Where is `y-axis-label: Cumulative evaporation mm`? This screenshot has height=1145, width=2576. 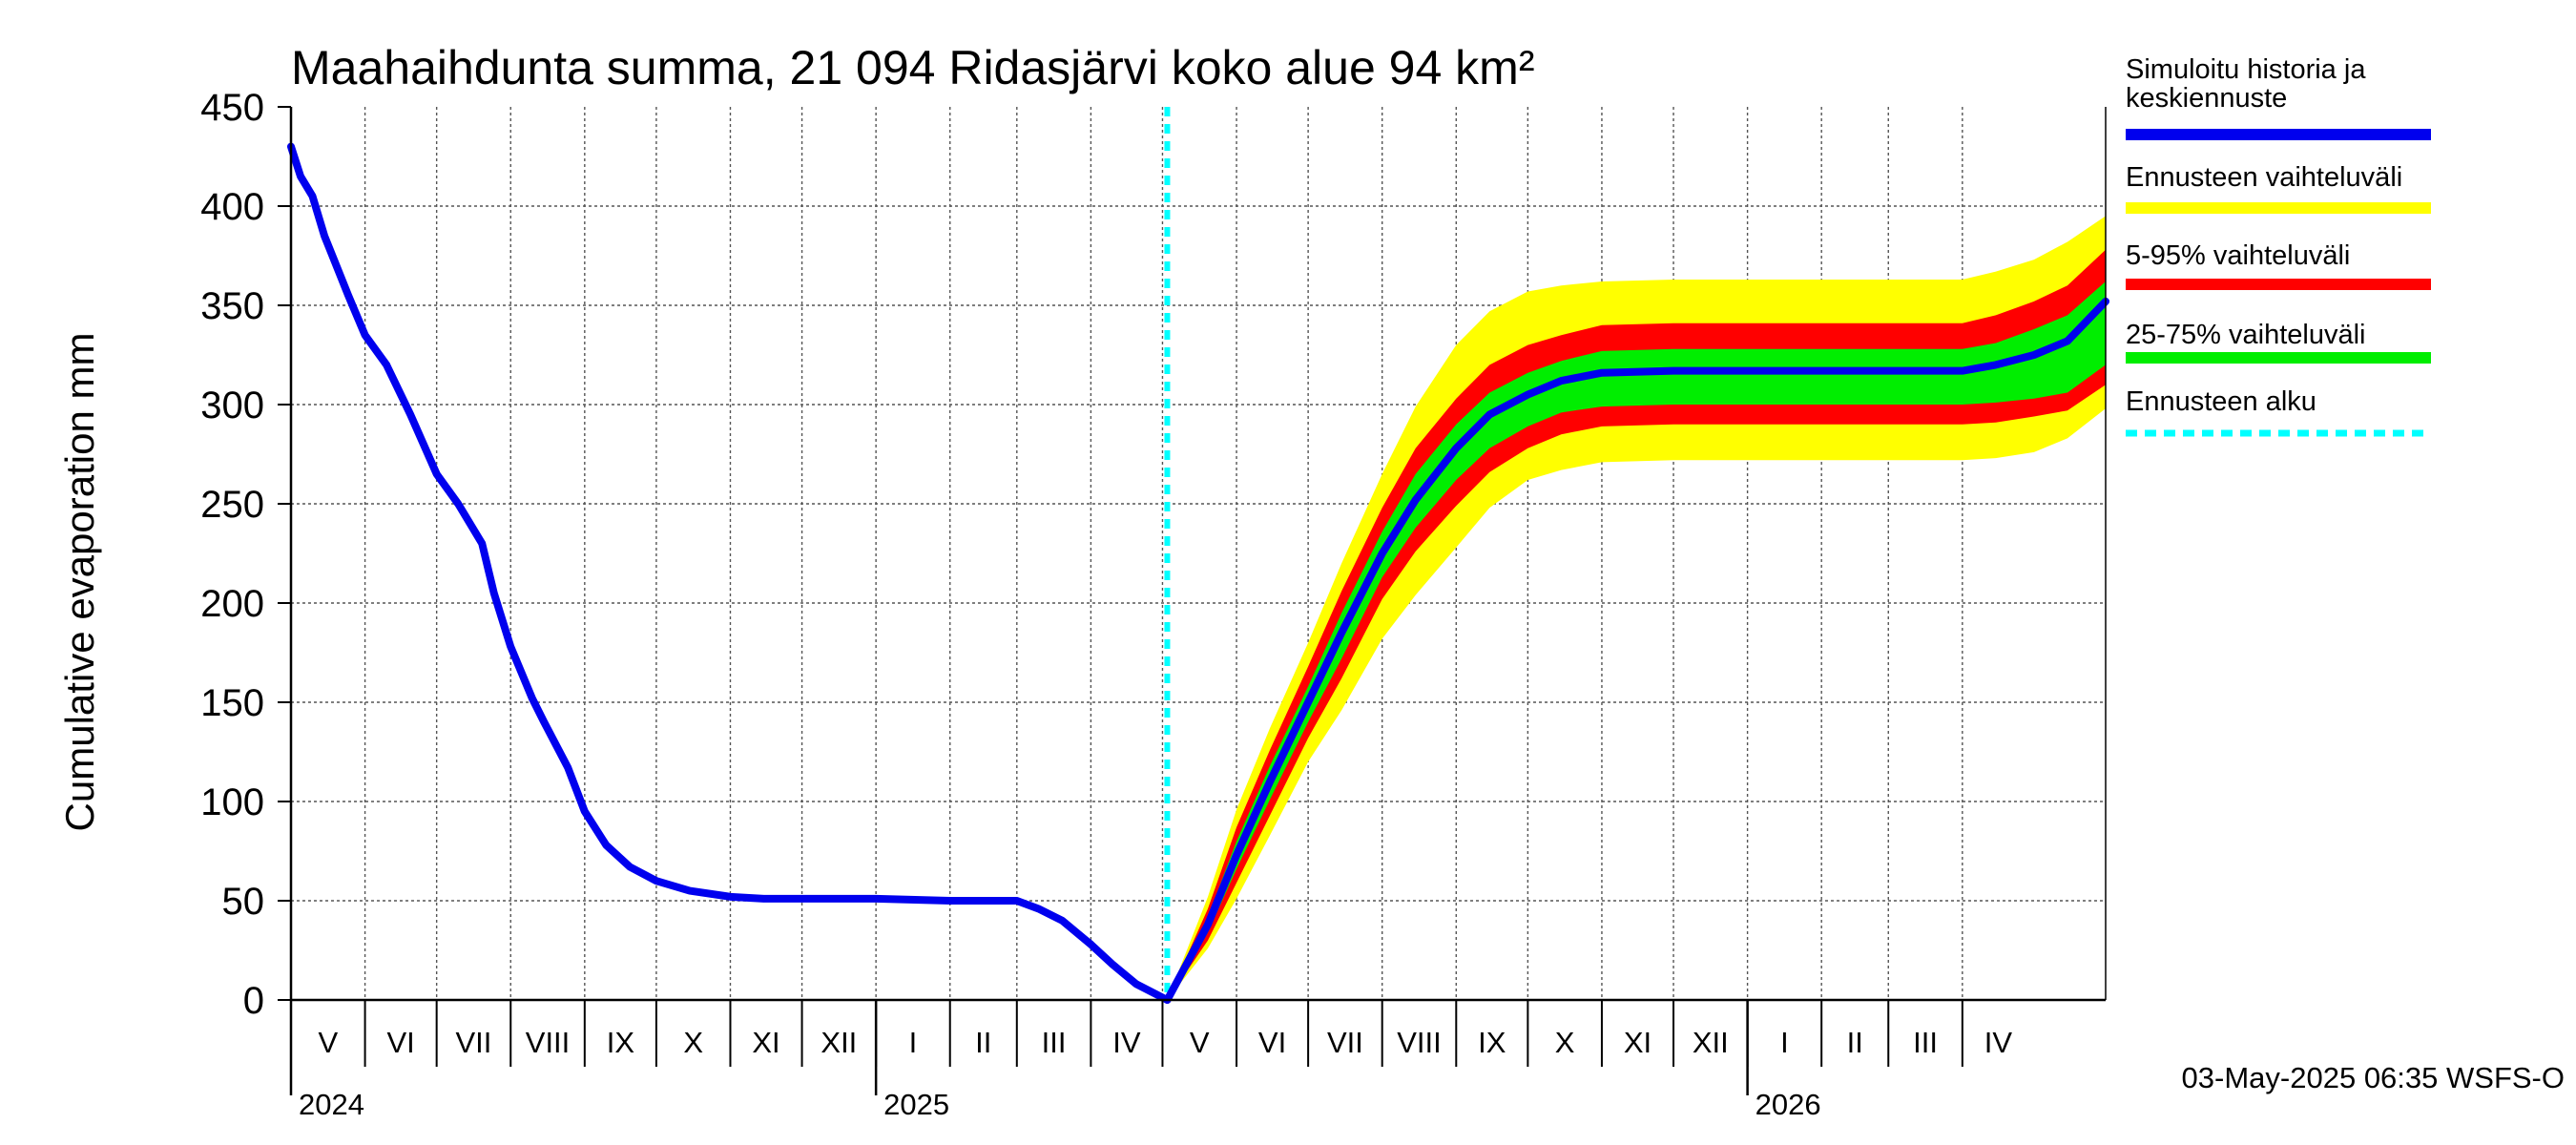 y-axis-label: Cumulative evaporation mm is located at coordinates (79, 583).